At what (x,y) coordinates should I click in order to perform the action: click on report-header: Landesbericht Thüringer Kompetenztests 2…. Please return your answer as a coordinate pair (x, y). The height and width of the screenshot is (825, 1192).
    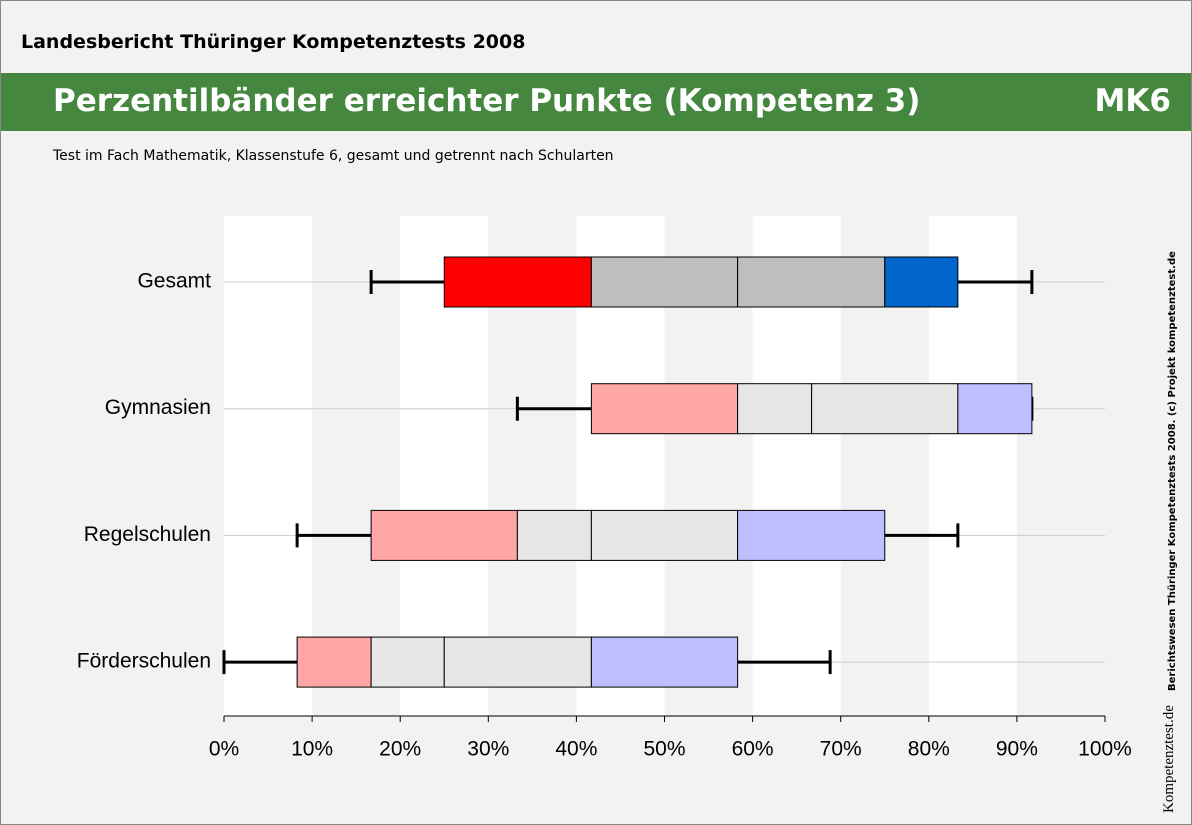
    Looking at the image, I should click on (273, 42).